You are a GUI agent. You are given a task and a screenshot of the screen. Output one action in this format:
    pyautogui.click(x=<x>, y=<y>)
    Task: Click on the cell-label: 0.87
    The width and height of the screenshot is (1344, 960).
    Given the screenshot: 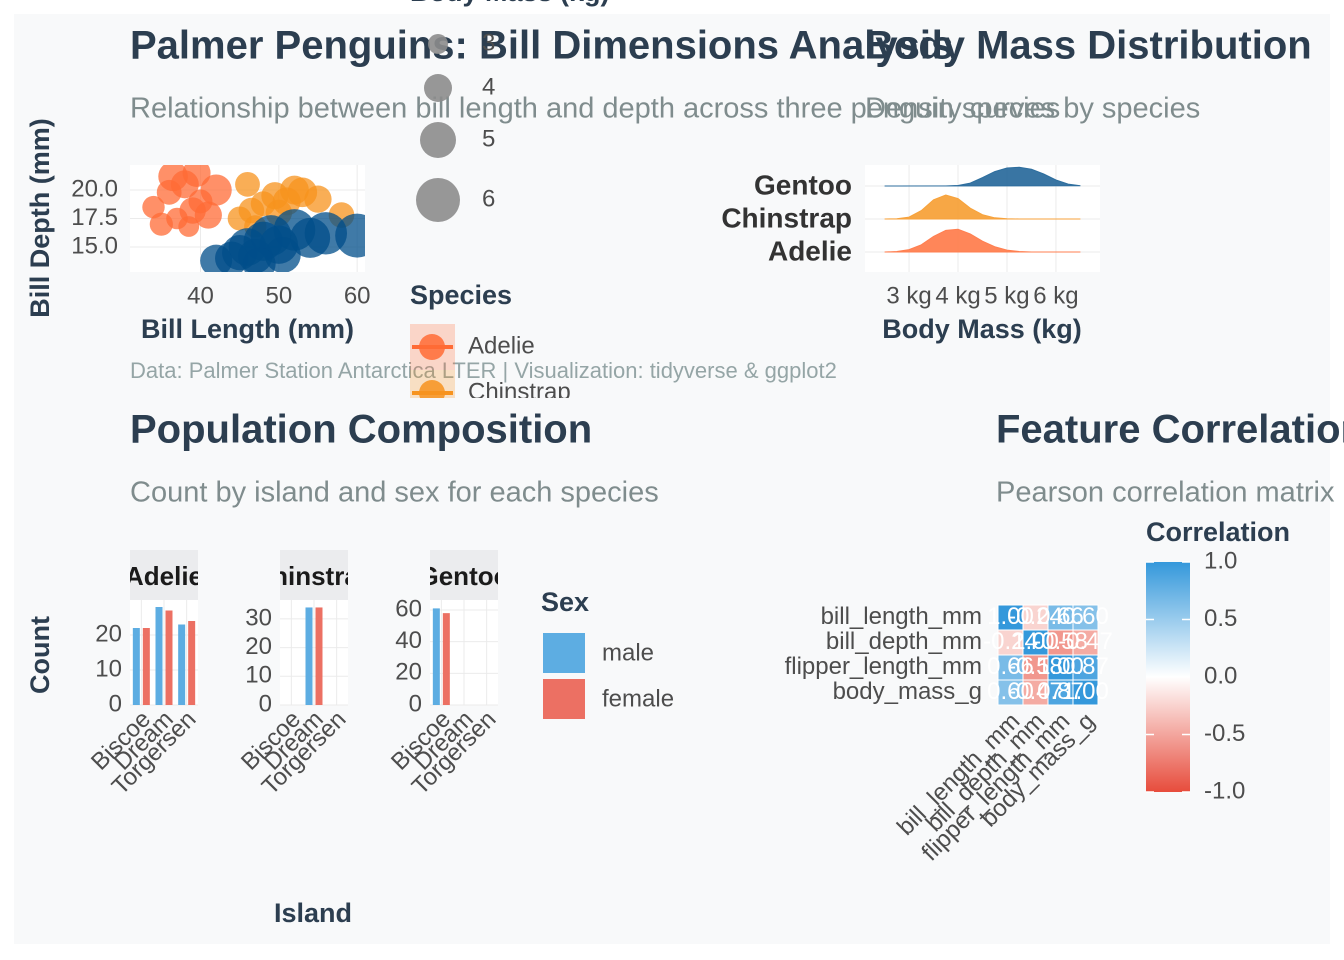 What is the action you would take?
    pyautogui.click(x=1060, y=691)
    